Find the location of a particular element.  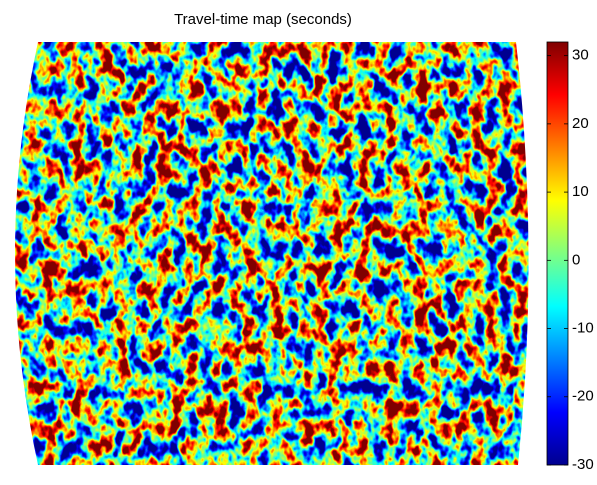

colorbar-tick-label: 10 is located at coordinates (580, 191).